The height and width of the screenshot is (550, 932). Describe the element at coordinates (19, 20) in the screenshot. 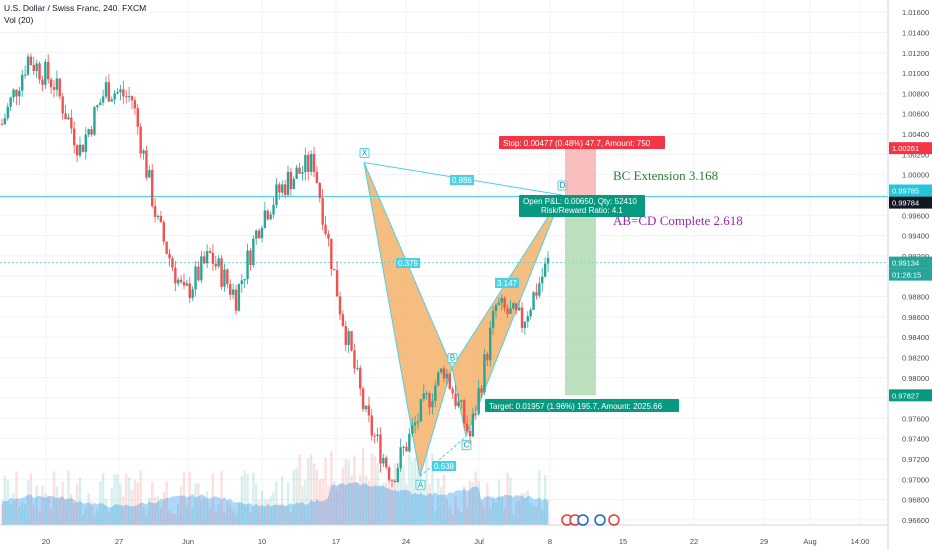

I see `volume-indicator-label: Vol (20)` at that location.